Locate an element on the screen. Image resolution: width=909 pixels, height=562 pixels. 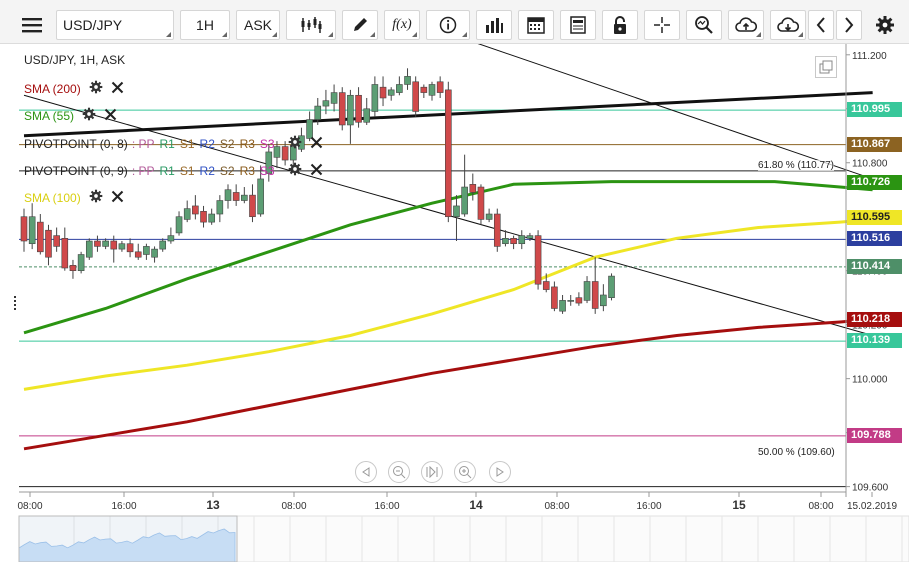
cloud-upload-button is located at coordinates (746, 25).